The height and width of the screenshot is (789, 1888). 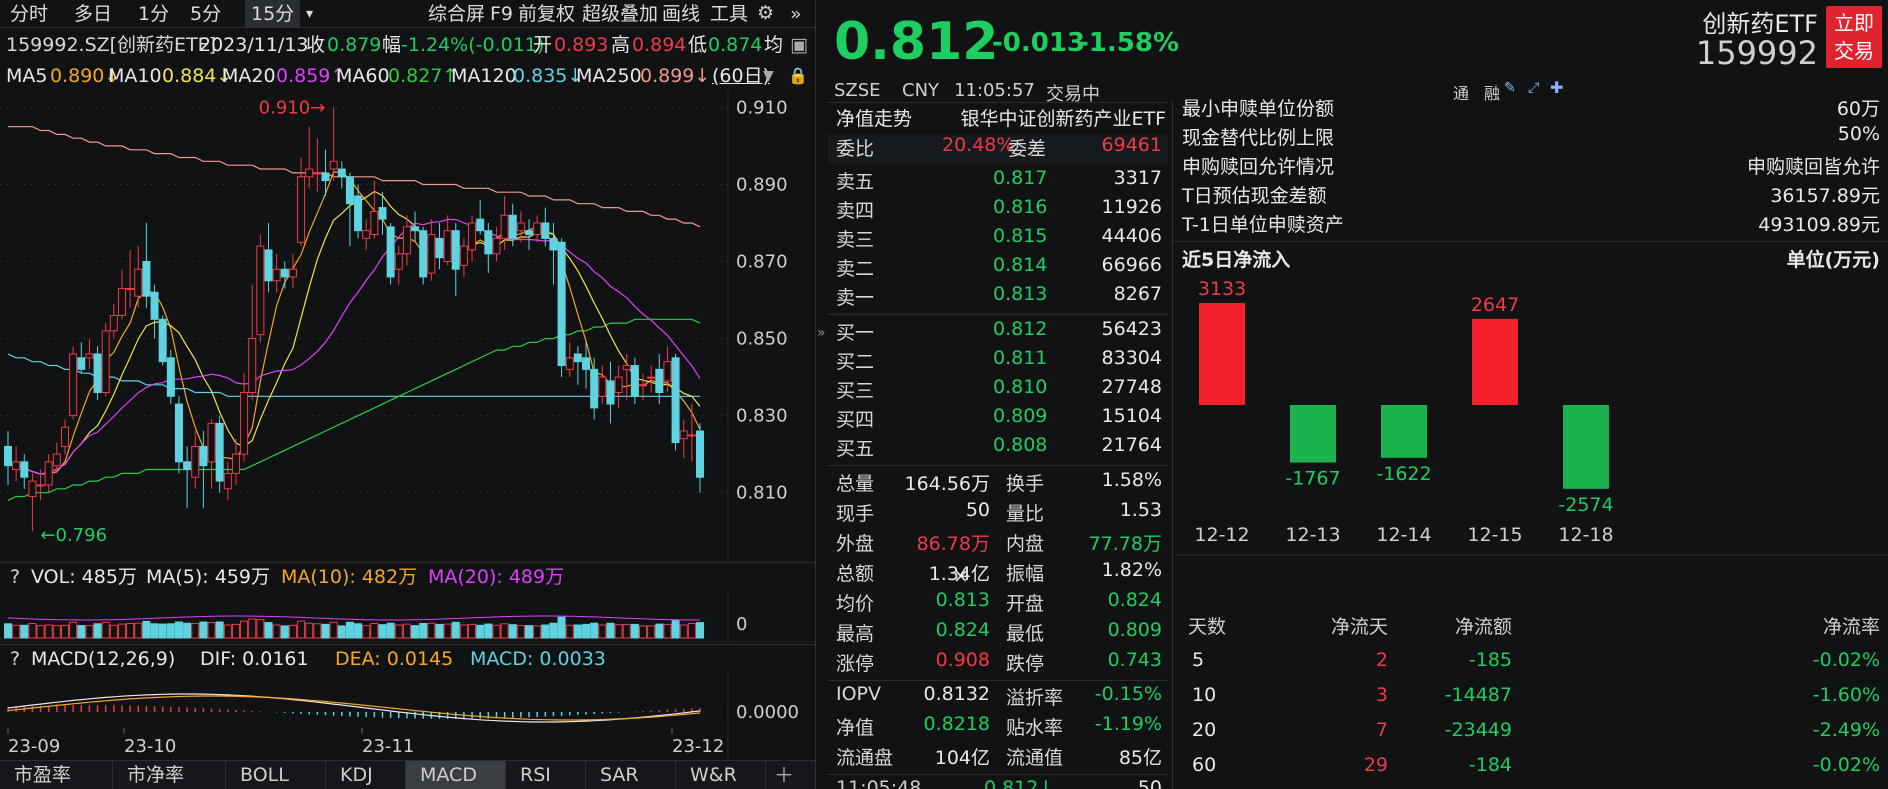 I want to click on flow-table-header: 净流率, so click(x=1851, y=627).